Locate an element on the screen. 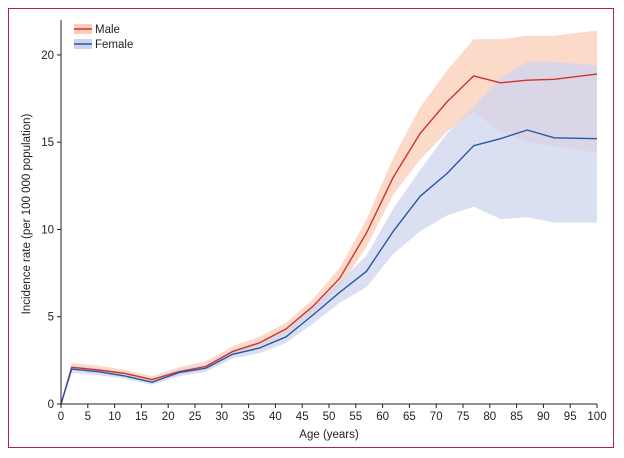 The height and width of the screenshot is (458, 624). legend-item-female: Female is located at coordinates (103, 45).